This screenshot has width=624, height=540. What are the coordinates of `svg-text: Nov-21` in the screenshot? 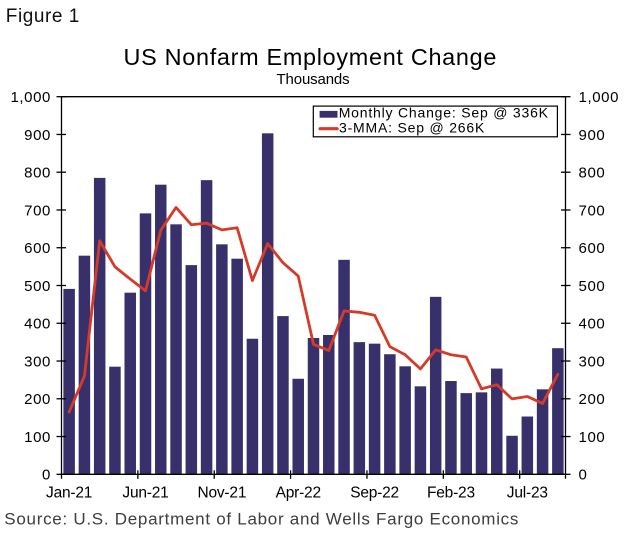 It's located at (221, 493).